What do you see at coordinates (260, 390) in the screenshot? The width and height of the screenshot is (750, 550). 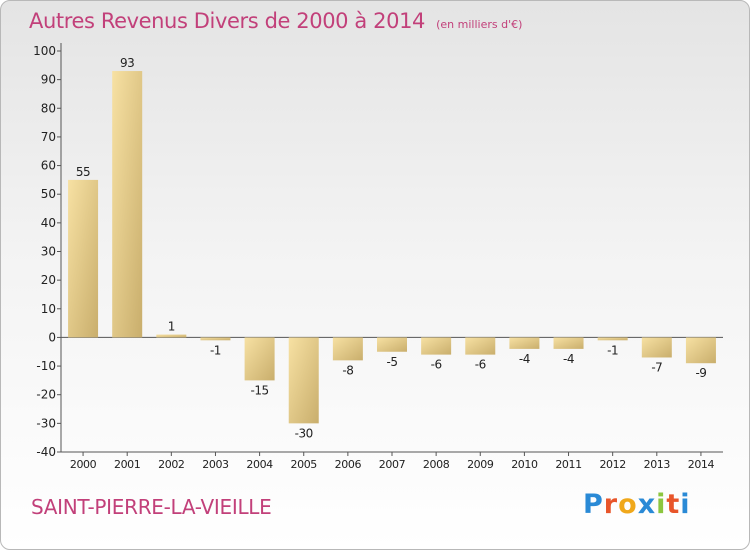 I see `data-label: -15` at bounding box center [260, 390].